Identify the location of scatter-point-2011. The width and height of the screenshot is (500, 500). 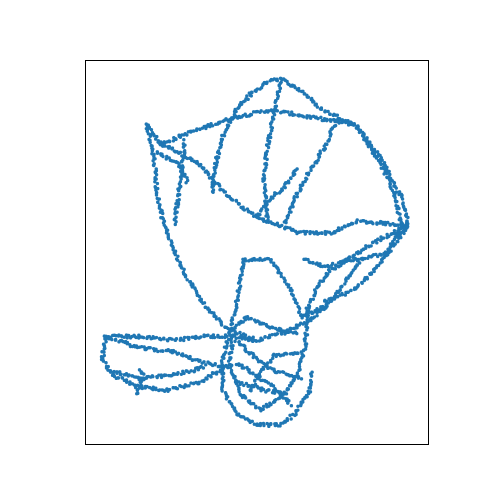
(301, 379).